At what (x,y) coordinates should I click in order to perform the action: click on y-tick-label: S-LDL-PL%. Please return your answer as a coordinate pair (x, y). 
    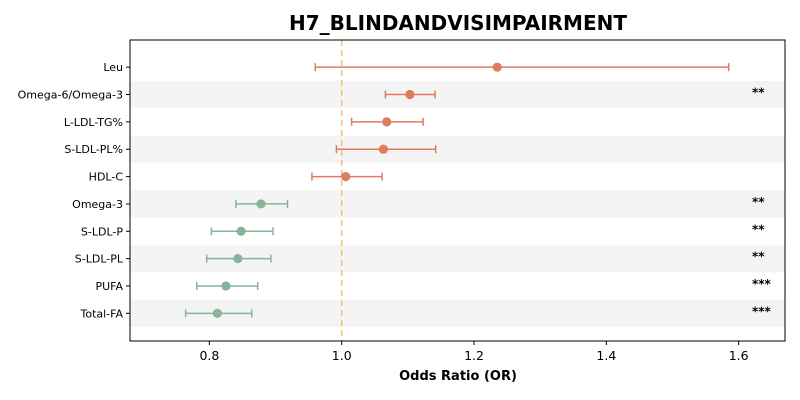
    Looking at the image, I should click on (93, 149).